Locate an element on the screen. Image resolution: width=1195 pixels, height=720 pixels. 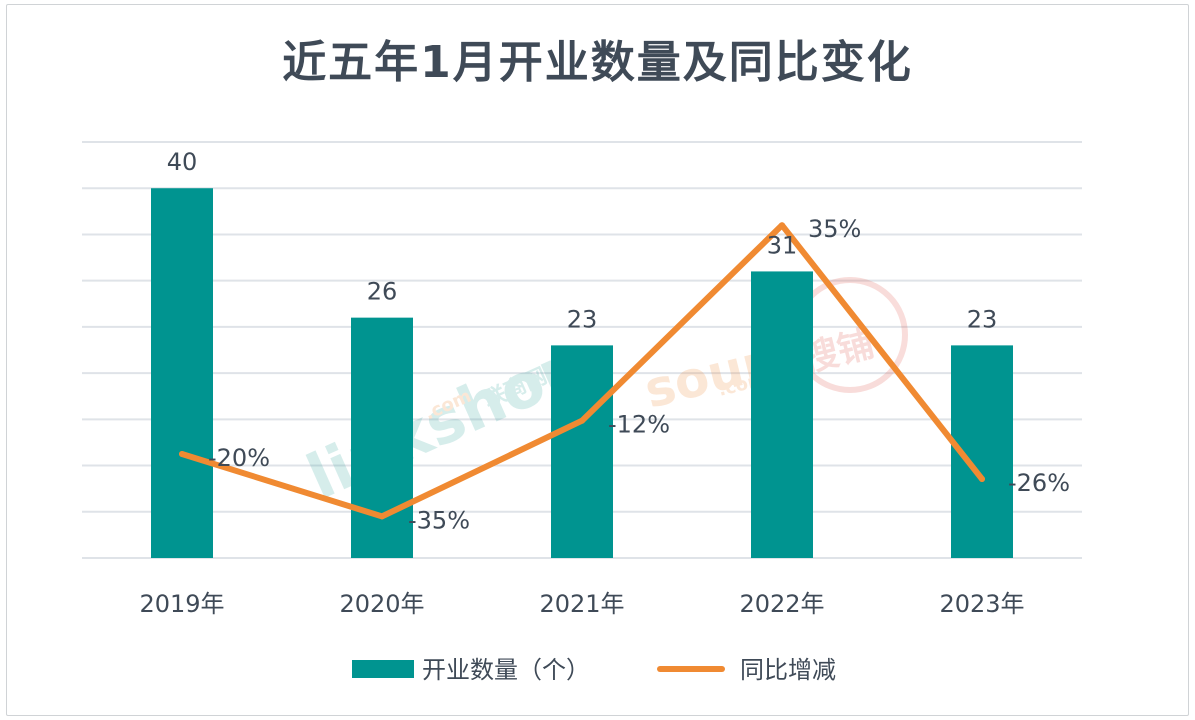
x-tick-label: 2021年 is located at coordinates (581, 604).